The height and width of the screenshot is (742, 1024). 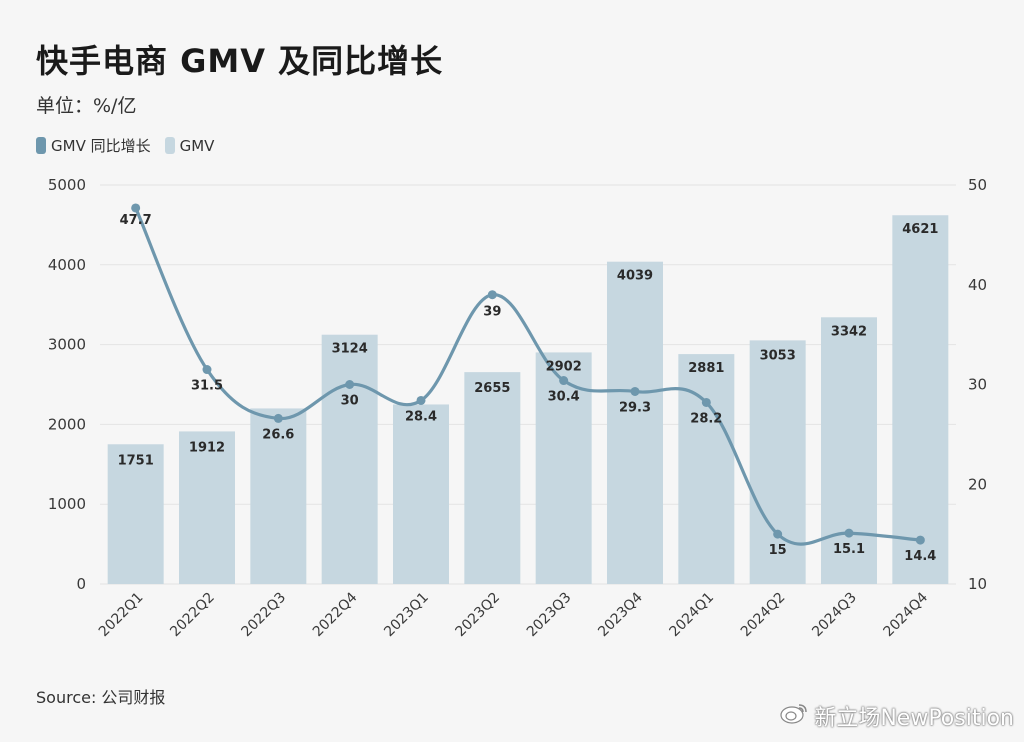 What do you see at coordinates (564, 366) in the screenshot?
I see `bar-value-label: 2902` at bounding box center [564, 366].